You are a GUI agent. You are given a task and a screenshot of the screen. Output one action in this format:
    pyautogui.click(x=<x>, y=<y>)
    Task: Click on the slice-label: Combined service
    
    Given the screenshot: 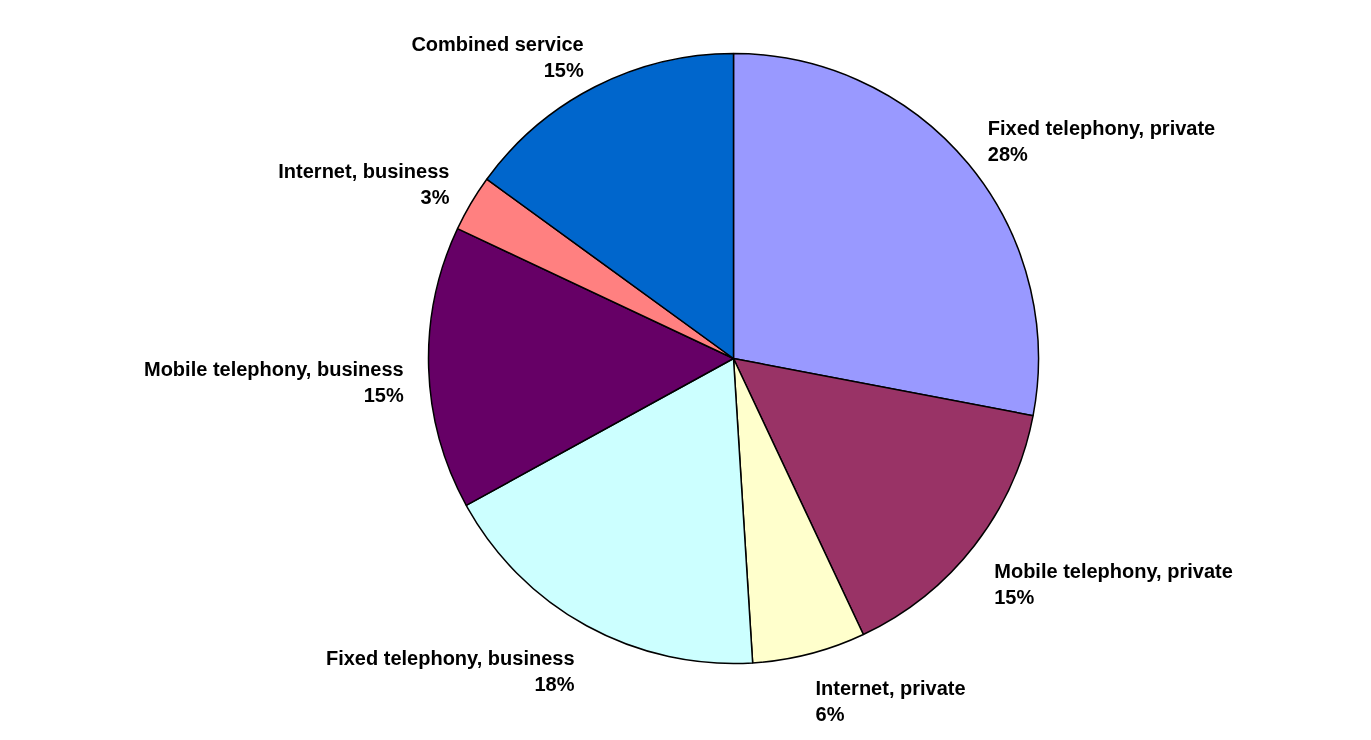 What is the action you would take?
    pyautogui.click(x=497, y=44)
    